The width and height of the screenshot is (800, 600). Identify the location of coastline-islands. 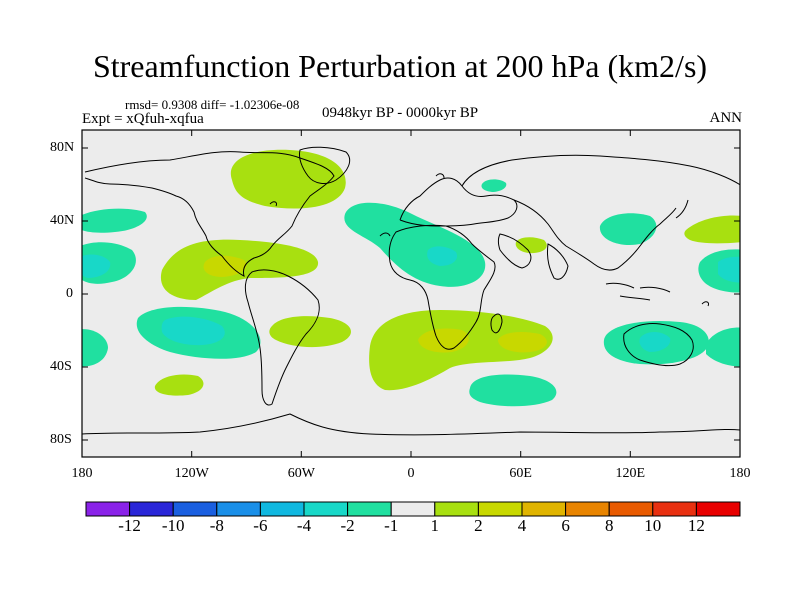
(489, 240).